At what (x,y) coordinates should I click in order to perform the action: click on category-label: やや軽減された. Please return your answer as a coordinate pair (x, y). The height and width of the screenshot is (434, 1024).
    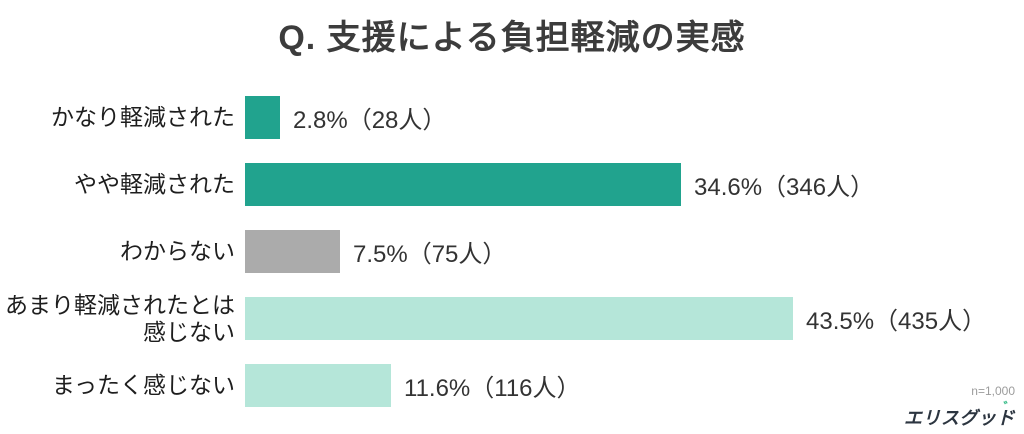
    Looking at the image, I should click on (154, 184).